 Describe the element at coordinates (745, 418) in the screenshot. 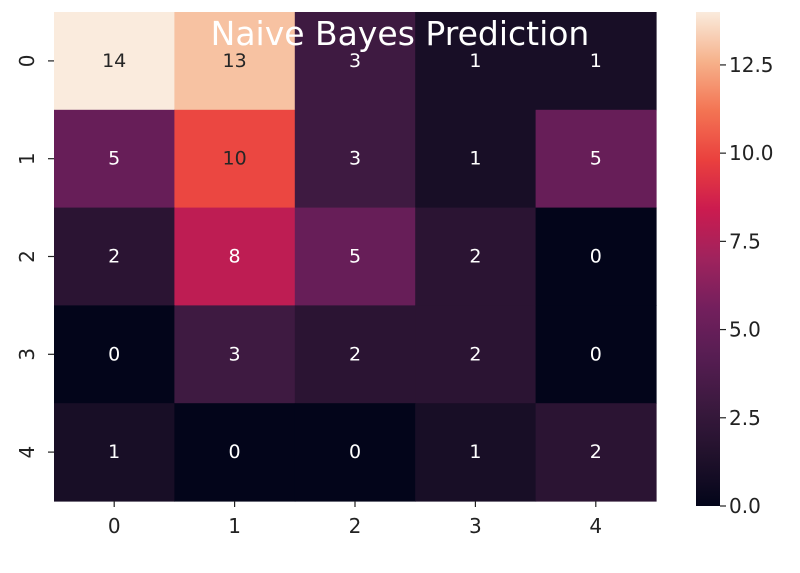

I see `colorbar-tick-label: 2.5` at that location.